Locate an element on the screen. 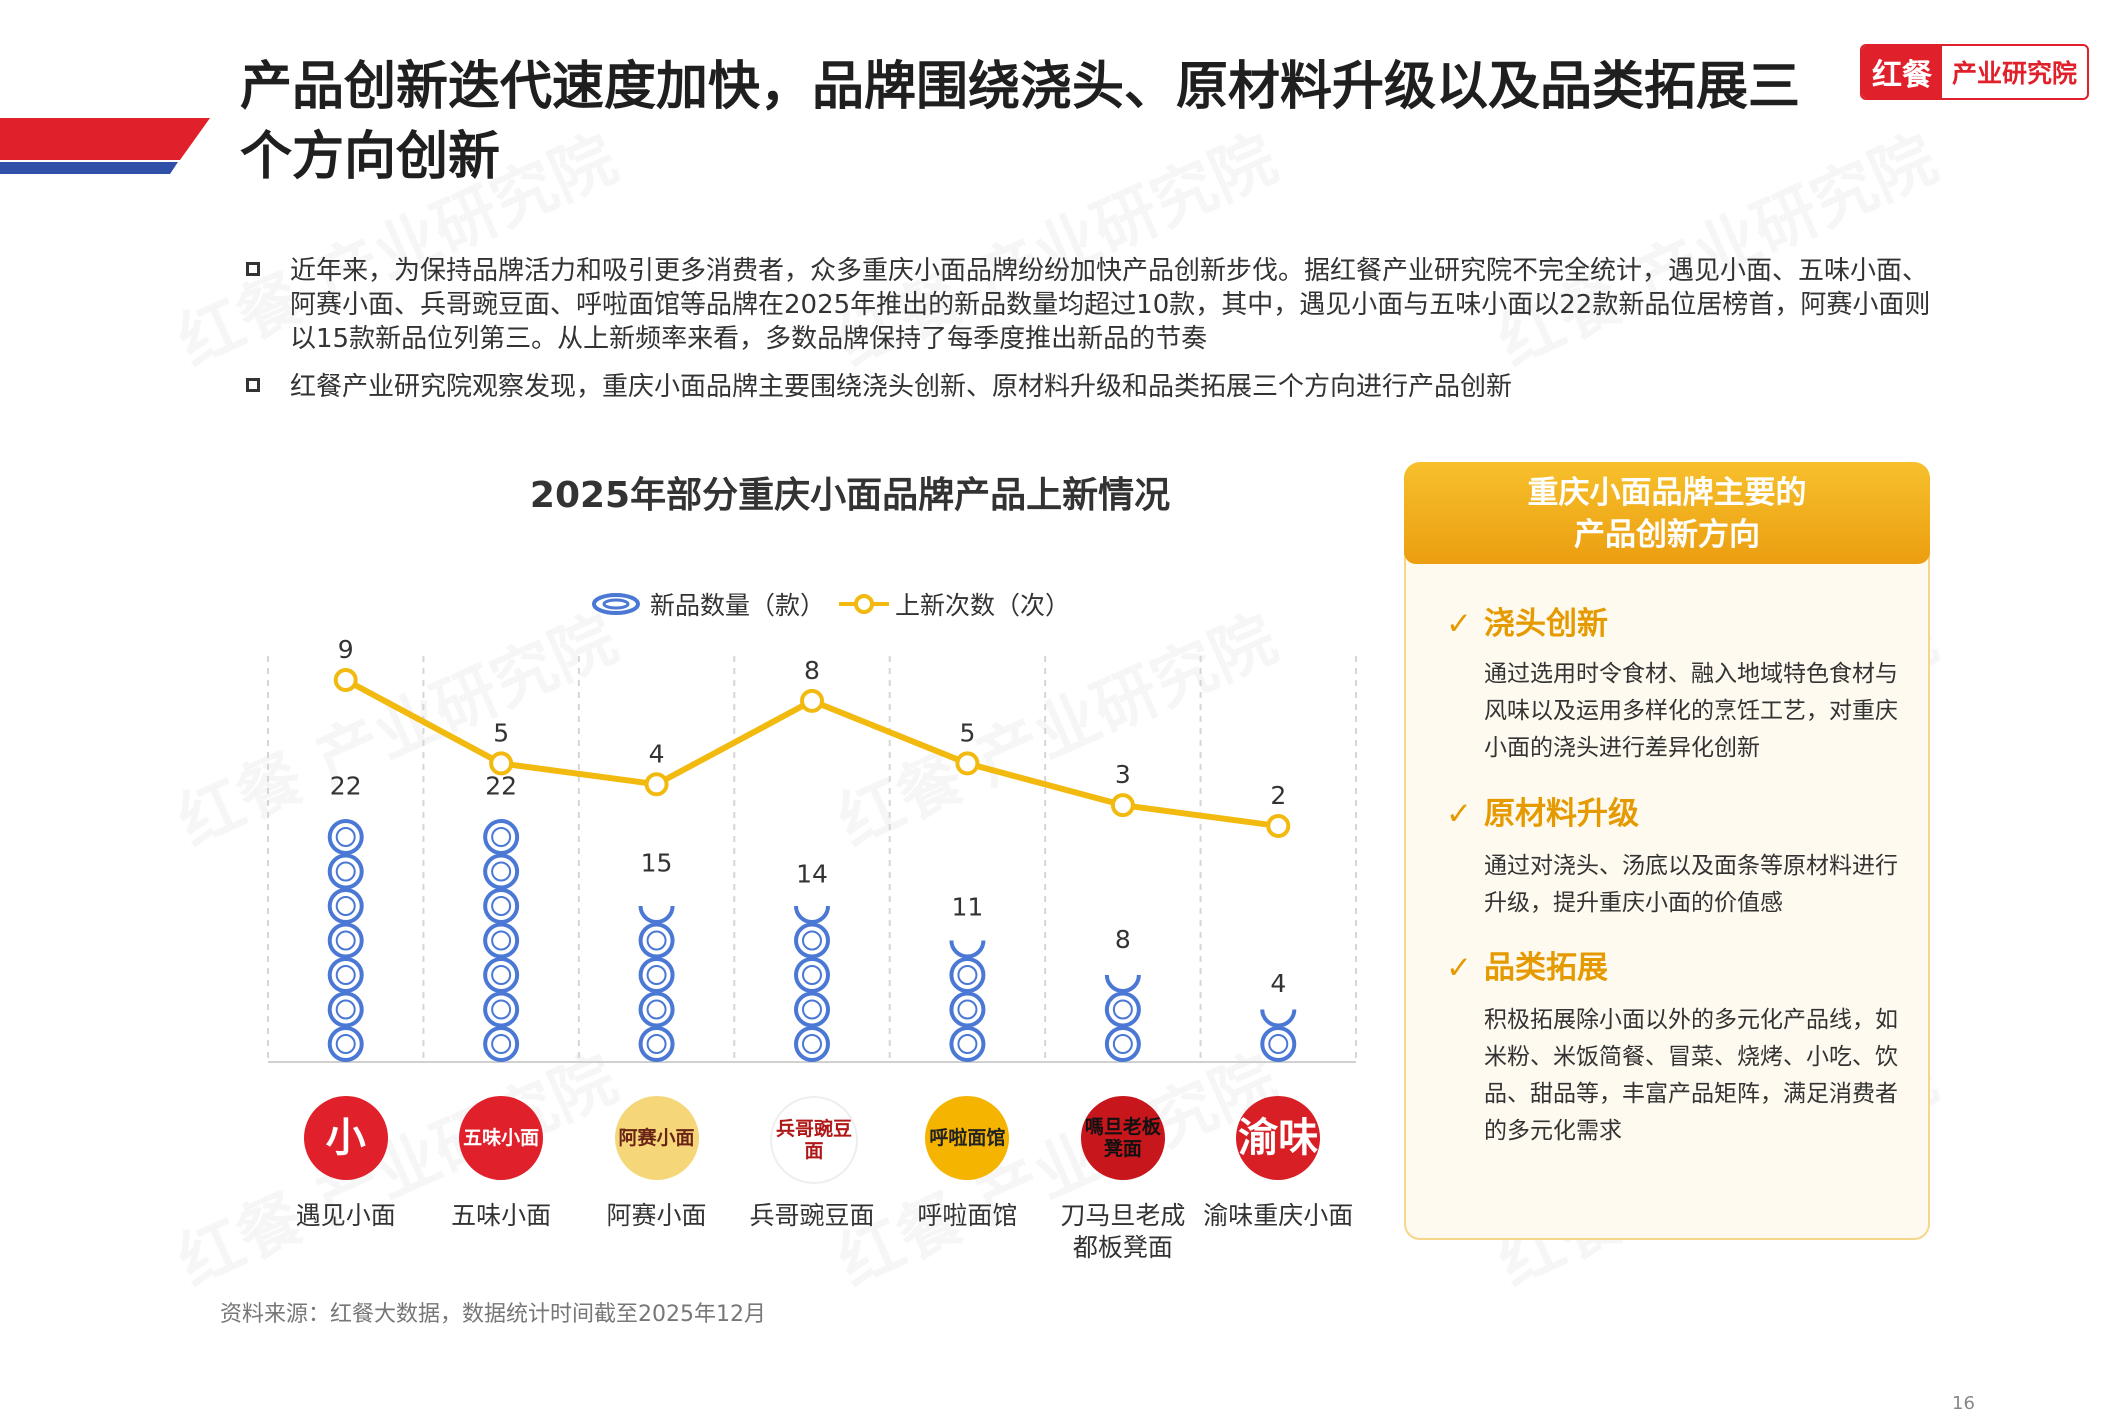  brand-logo-1: 五味小面 is located at coordinates (501, 1138).